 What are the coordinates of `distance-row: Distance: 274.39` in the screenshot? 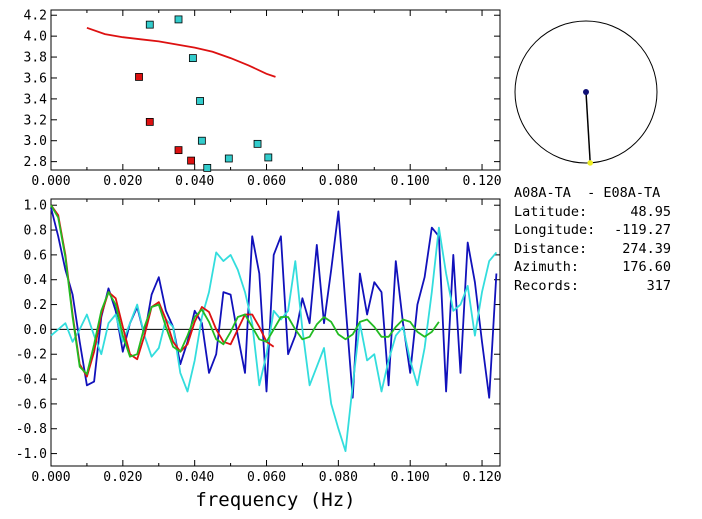 It's located at (592, 249).